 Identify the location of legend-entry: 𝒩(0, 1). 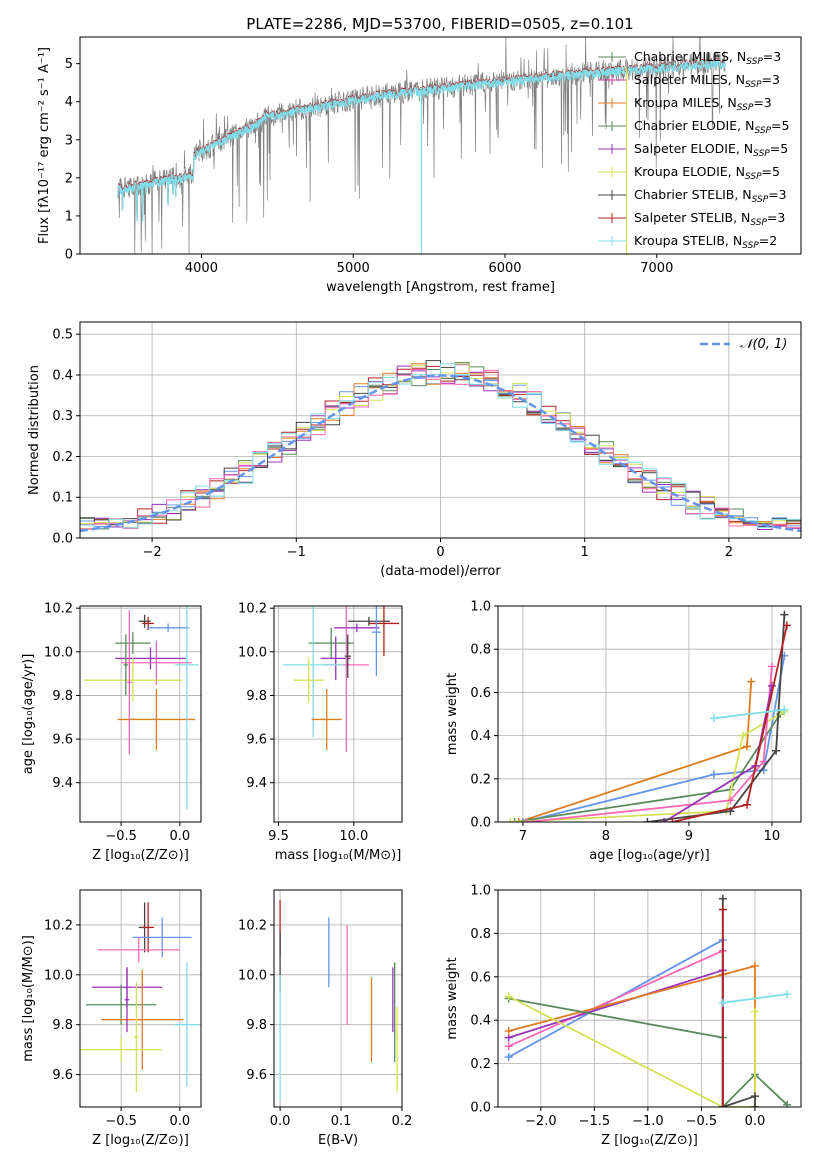
(763, 344).